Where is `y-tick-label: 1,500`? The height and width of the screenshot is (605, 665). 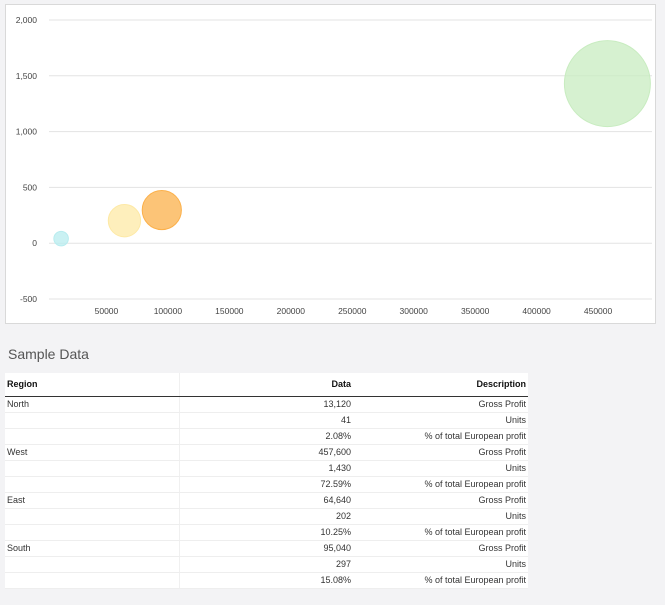
y-tick-label: 1,500 is located at coordinates (27, 76).